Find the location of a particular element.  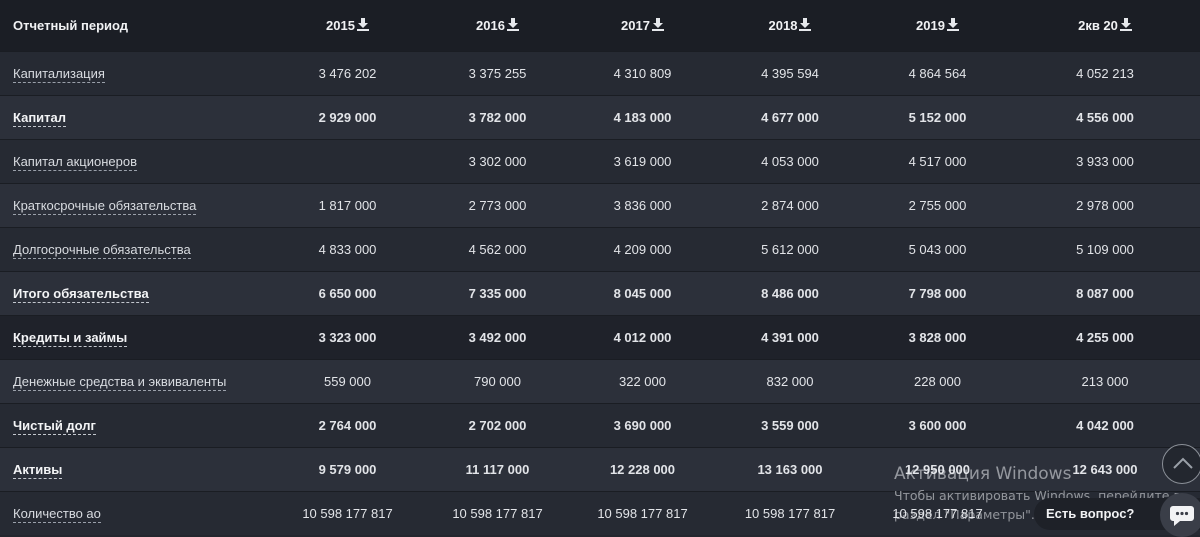

year-label: 2019 is located at coordinates (930, 25).